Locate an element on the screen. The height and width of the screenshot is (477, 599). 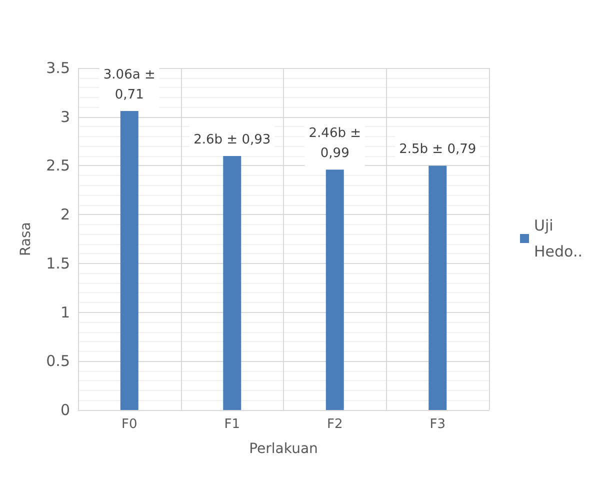
y-tick-label: 3 is located at coordinates (65, 117).